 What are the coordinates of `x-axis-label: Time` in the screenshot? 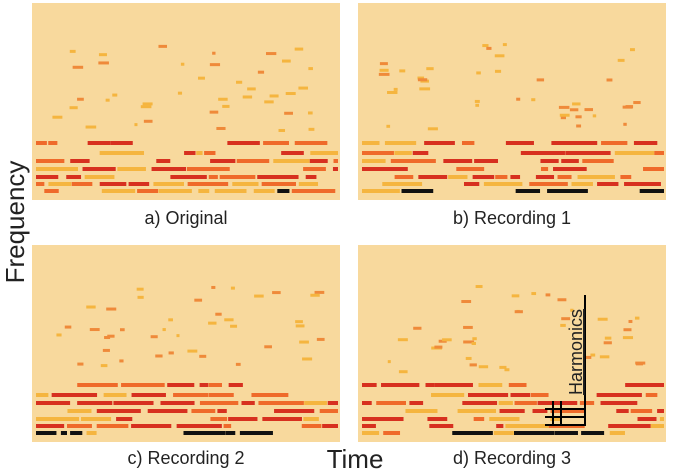 It's located at (355, 457).